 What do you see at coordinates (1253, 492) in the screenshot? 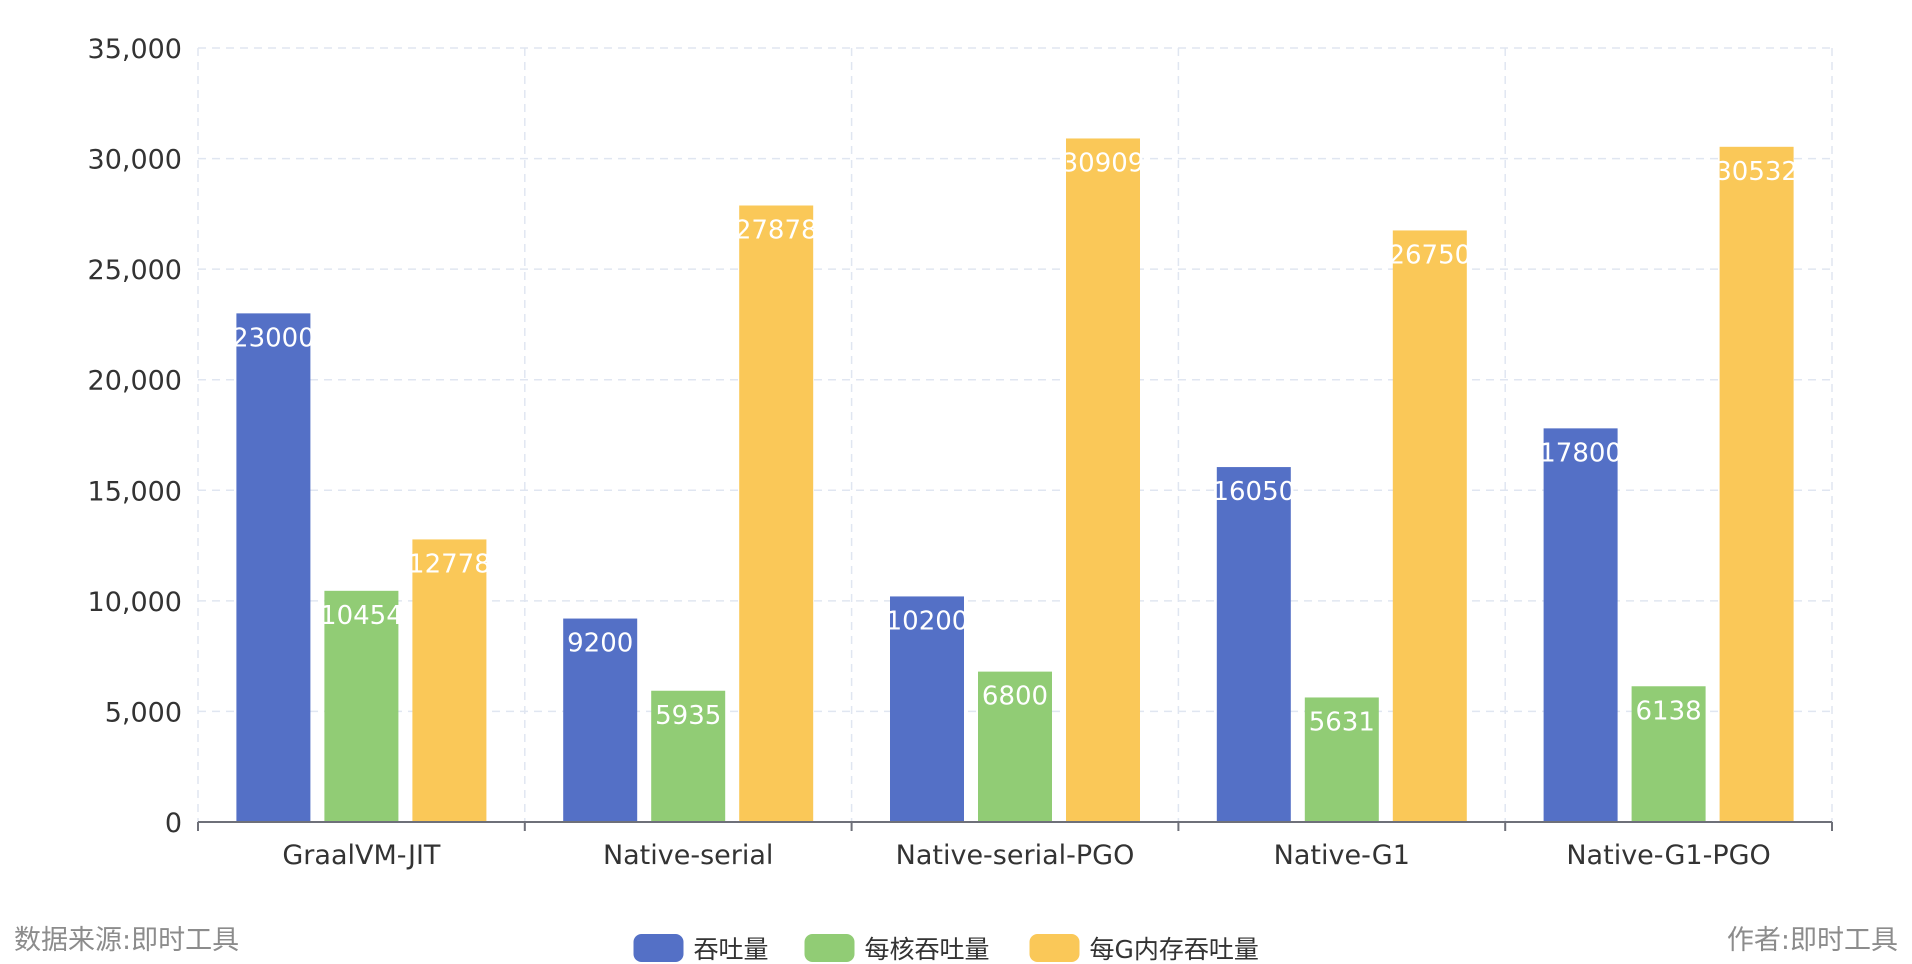
I see `bar-value-label: 16050` at bounding box center [1253, 492].